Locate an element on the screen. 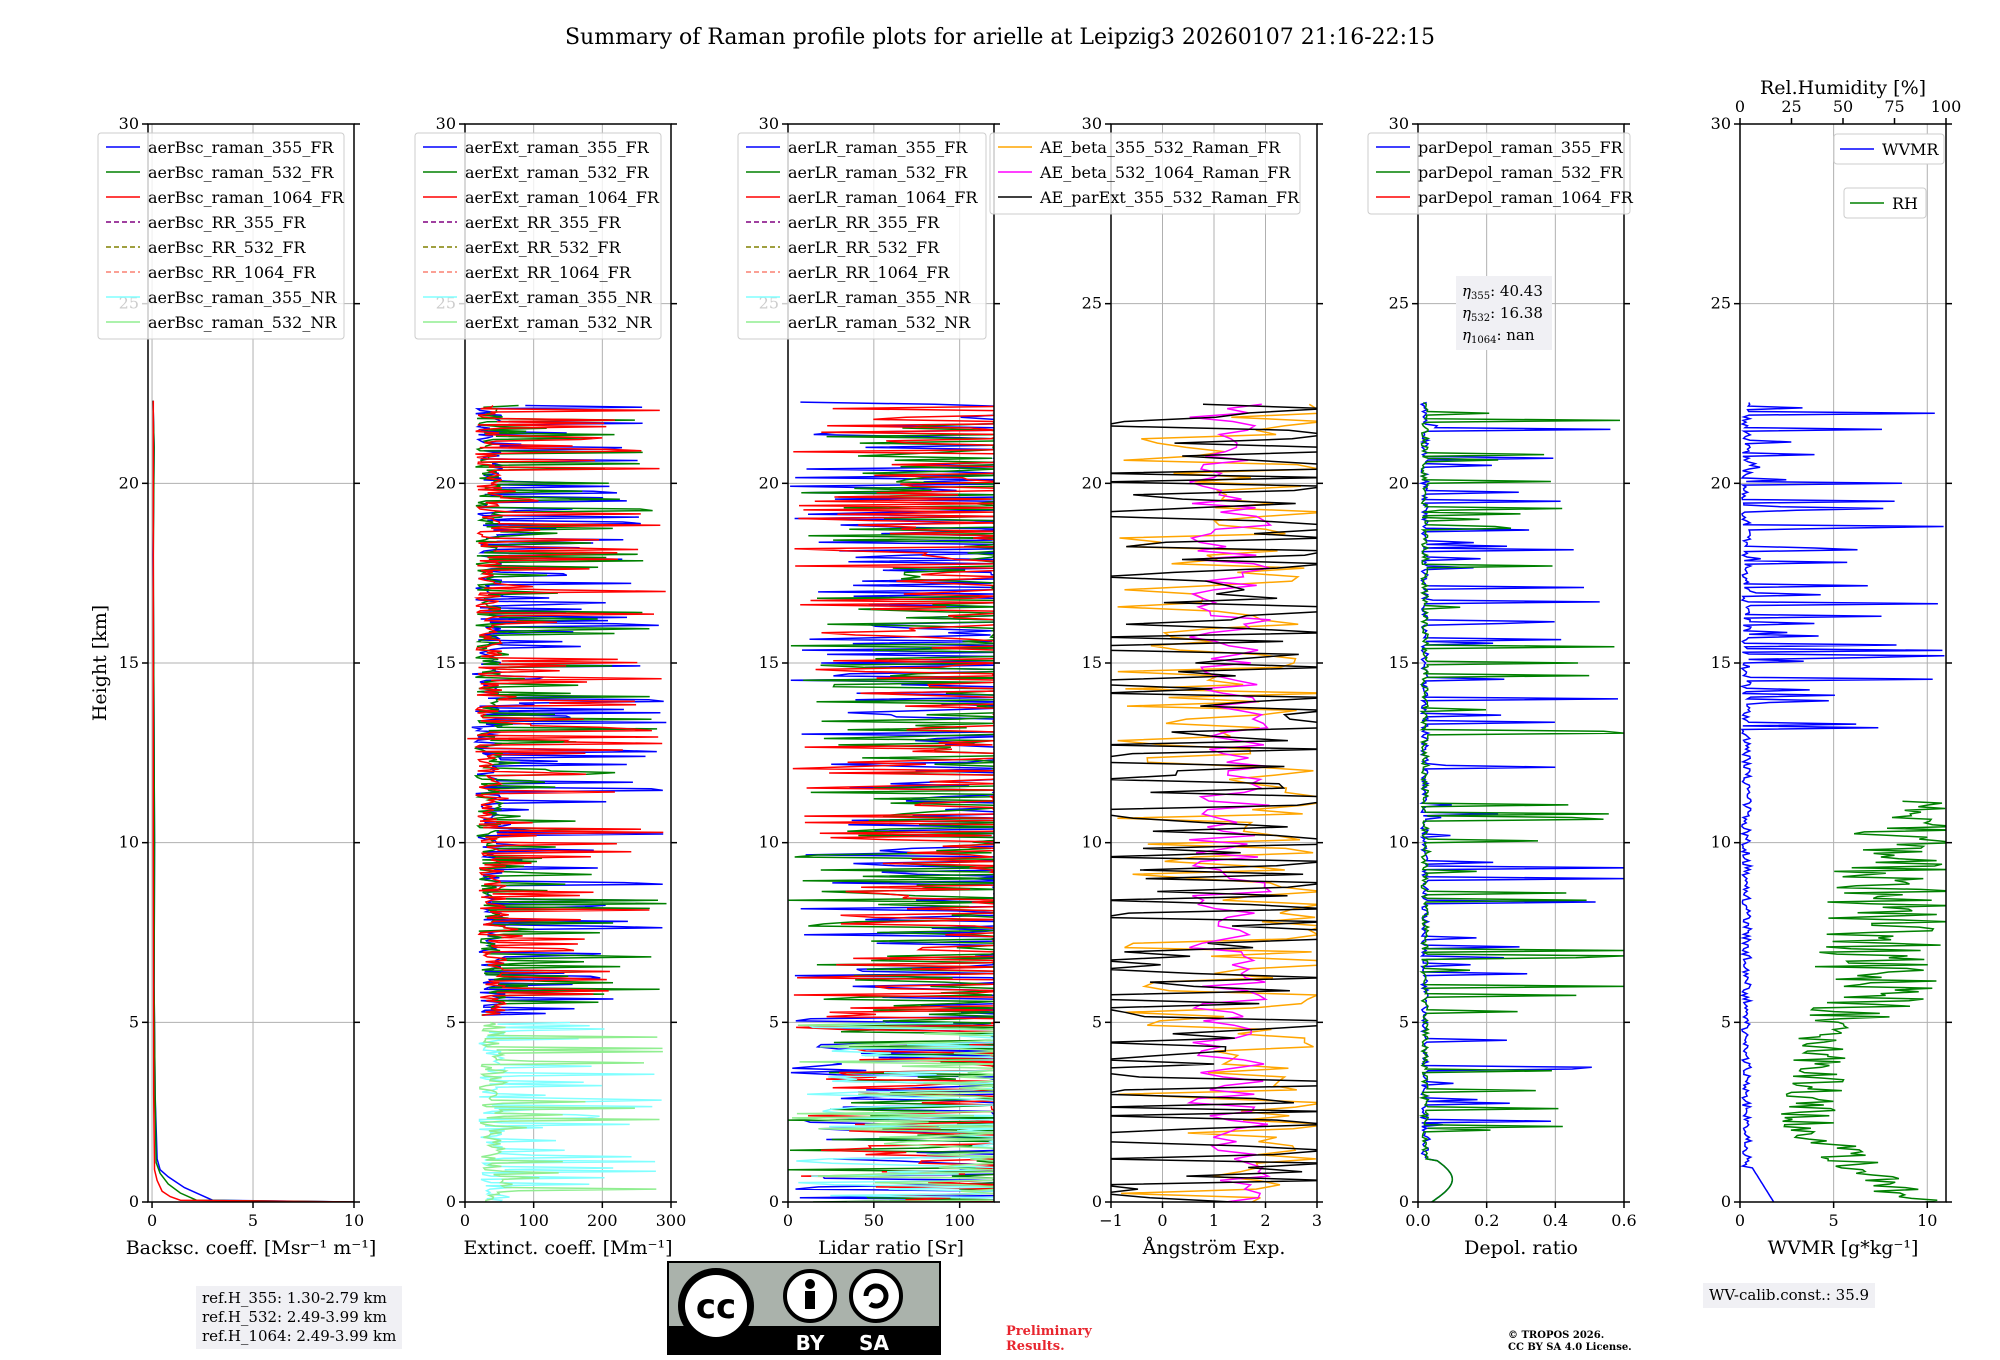  x-tick-label: 200 is located at coordinates (602, 1220).